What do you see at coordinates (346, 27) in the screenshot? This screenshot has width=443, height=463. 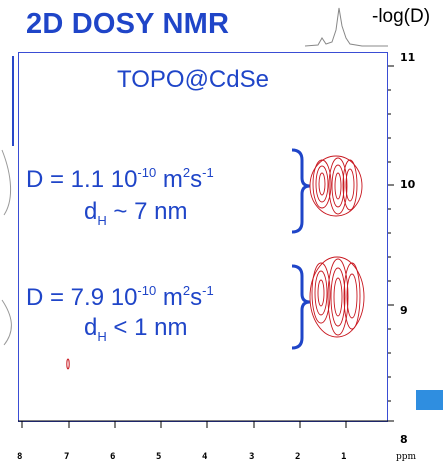 I see `top-projection-trace` at bounding box center [346, 27].